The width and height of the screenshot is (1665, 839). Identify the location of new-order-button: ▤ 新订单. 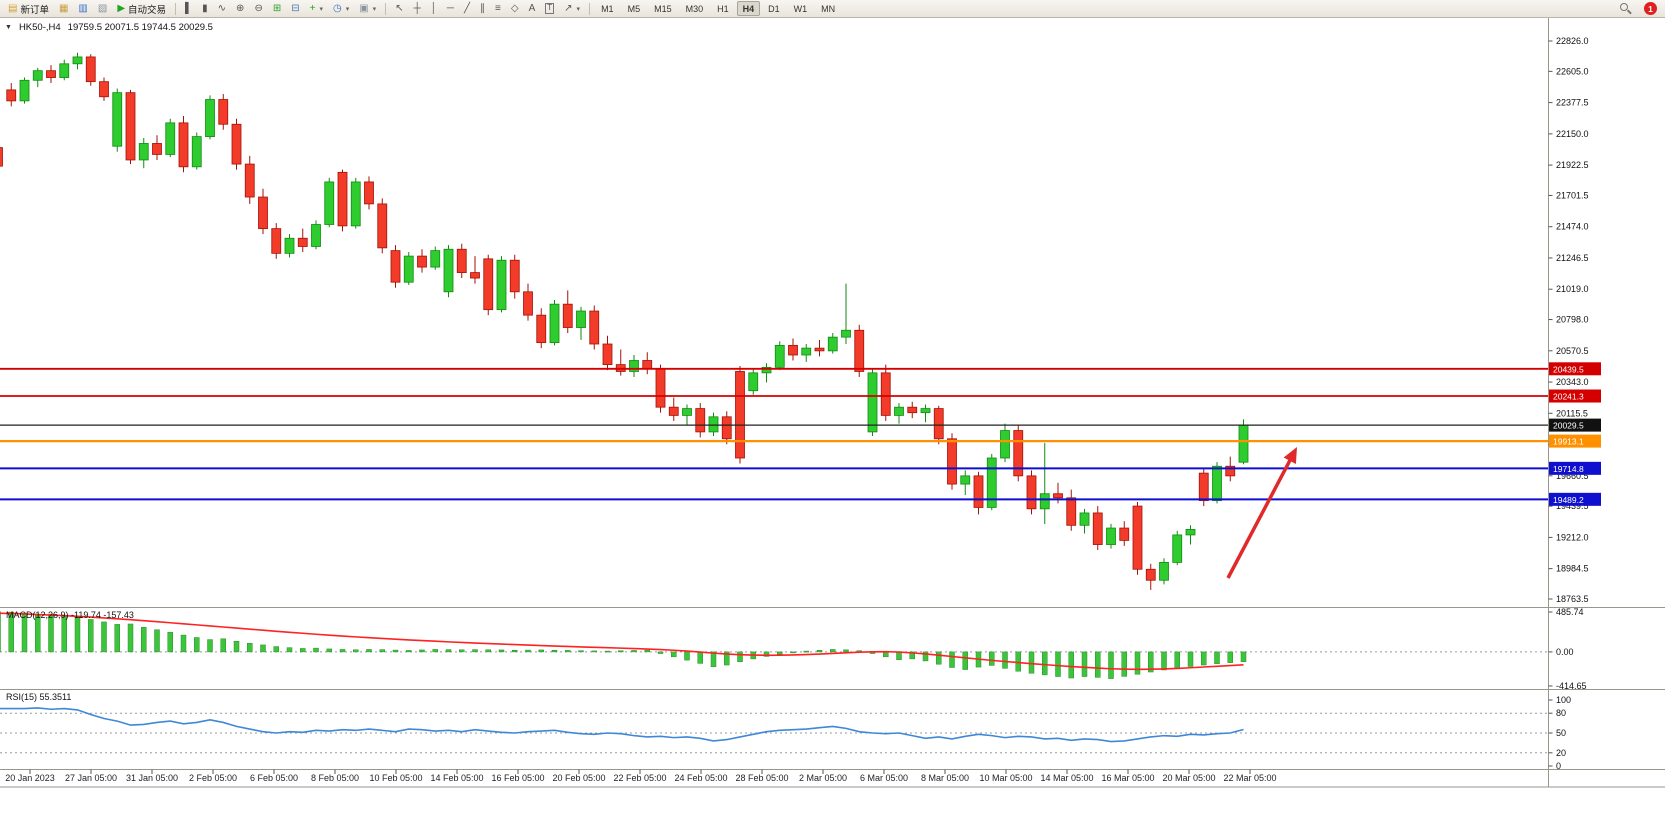
(28, 9).